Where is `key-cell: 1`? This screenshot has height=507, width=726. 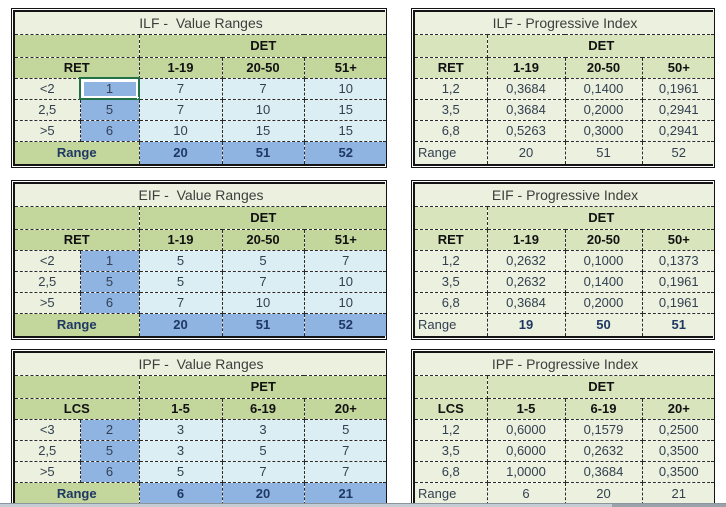
key-cell: 1 is located at coordinates (109, 260).